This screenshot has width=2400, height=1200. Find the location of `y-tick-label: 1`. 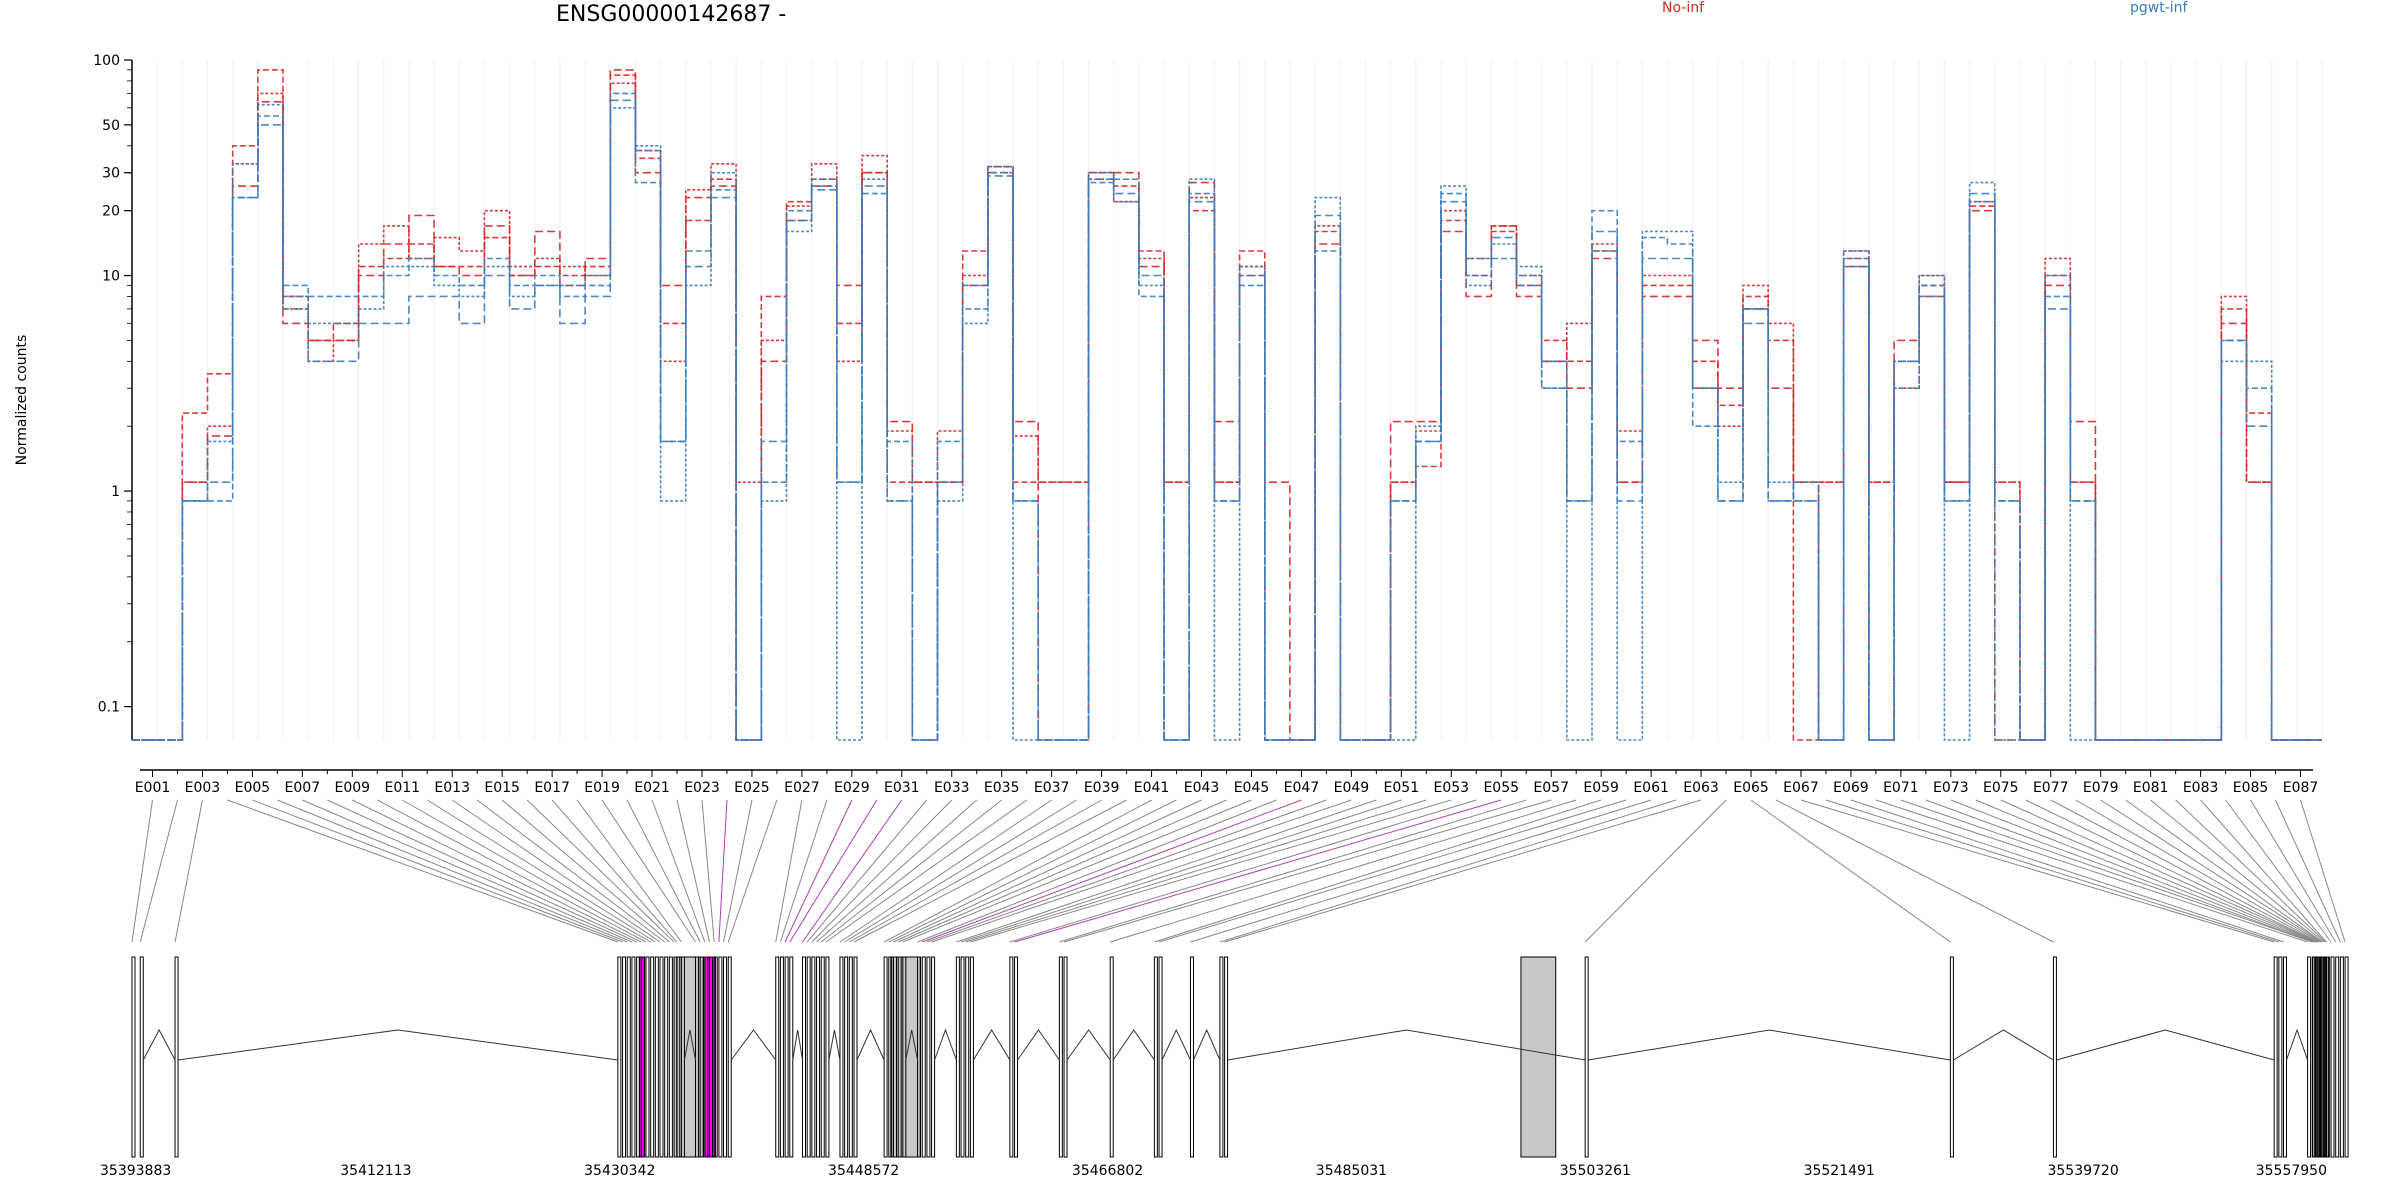

y-tick-label: 1 is located at coordinates (115, 492).